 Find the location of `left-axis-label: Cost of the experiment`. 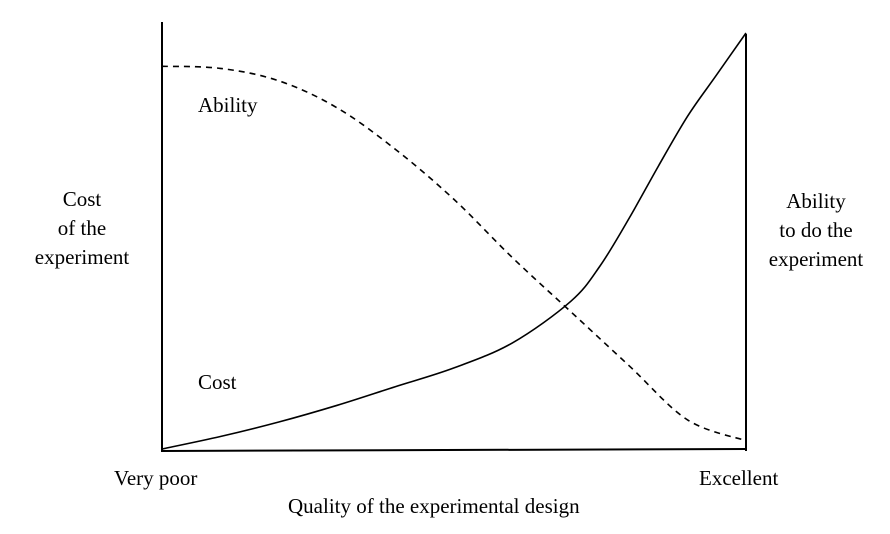

left-axis-label: Cost of the experiment is located at coordinates (82, 228).